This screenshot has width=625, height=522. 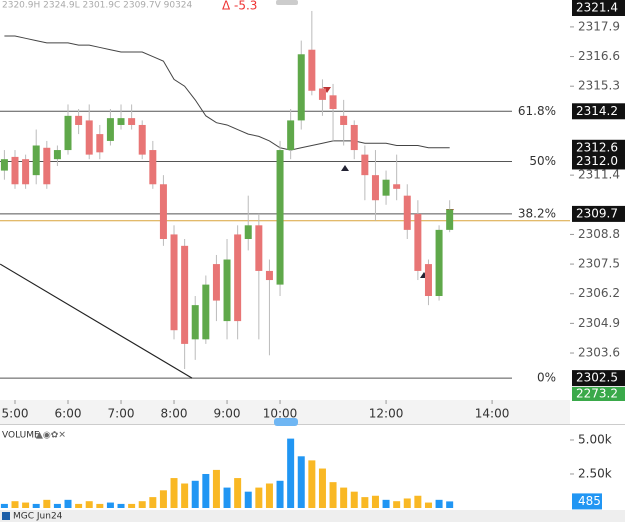 I want to click on panel-separator, so click(x=312, y=424).